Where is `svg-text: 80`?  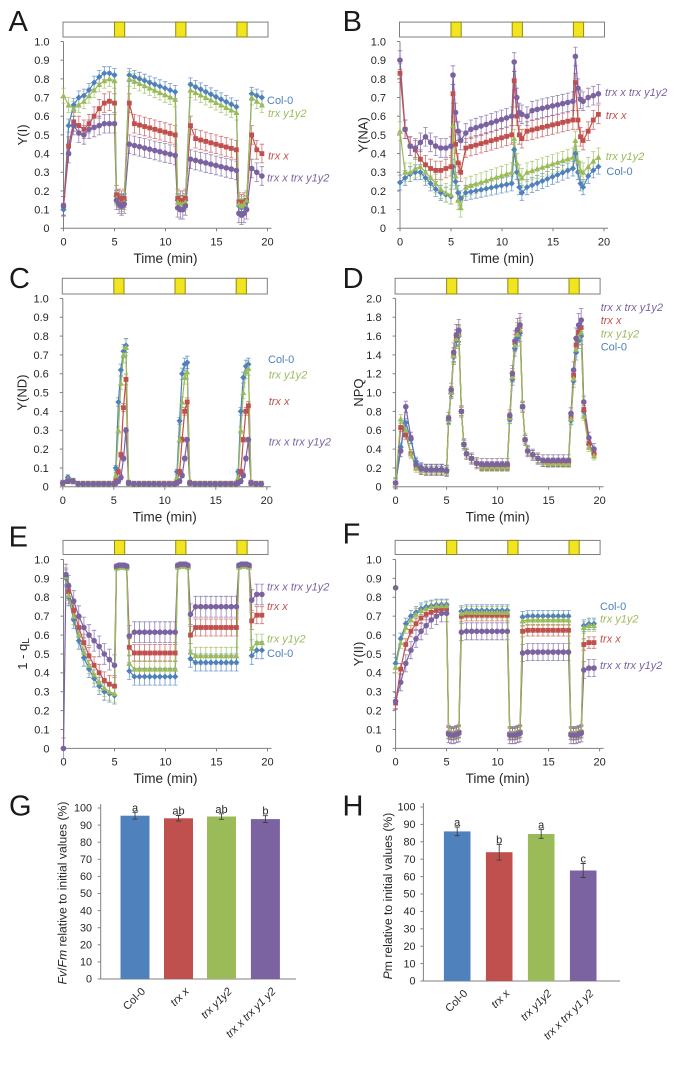
svg-text: 80 is located at coordinates (86, 843).